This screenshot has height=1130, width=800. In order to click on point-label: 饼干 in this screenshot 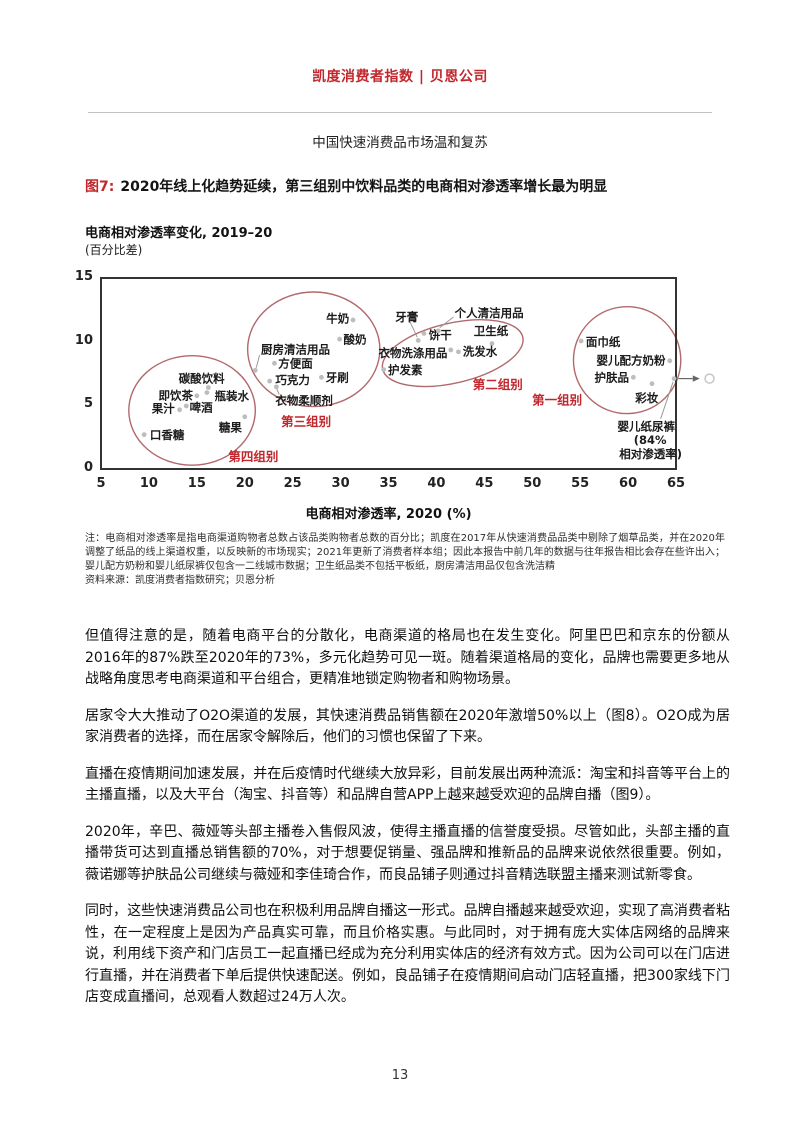, I will do `click(440, 335)`.